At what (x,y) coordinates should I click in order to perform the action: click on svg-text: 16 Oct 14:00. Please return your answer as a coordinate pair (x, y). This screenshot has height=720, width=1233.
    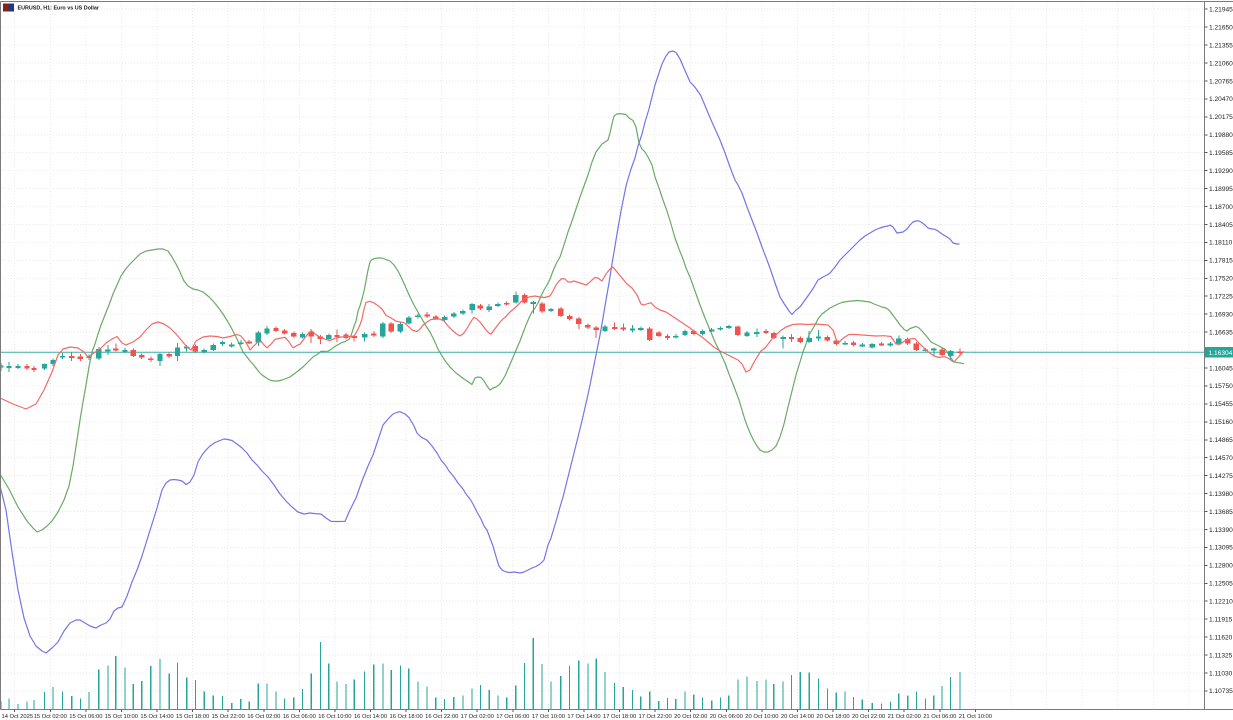
    Looking at the image, I should click on (370, 717).